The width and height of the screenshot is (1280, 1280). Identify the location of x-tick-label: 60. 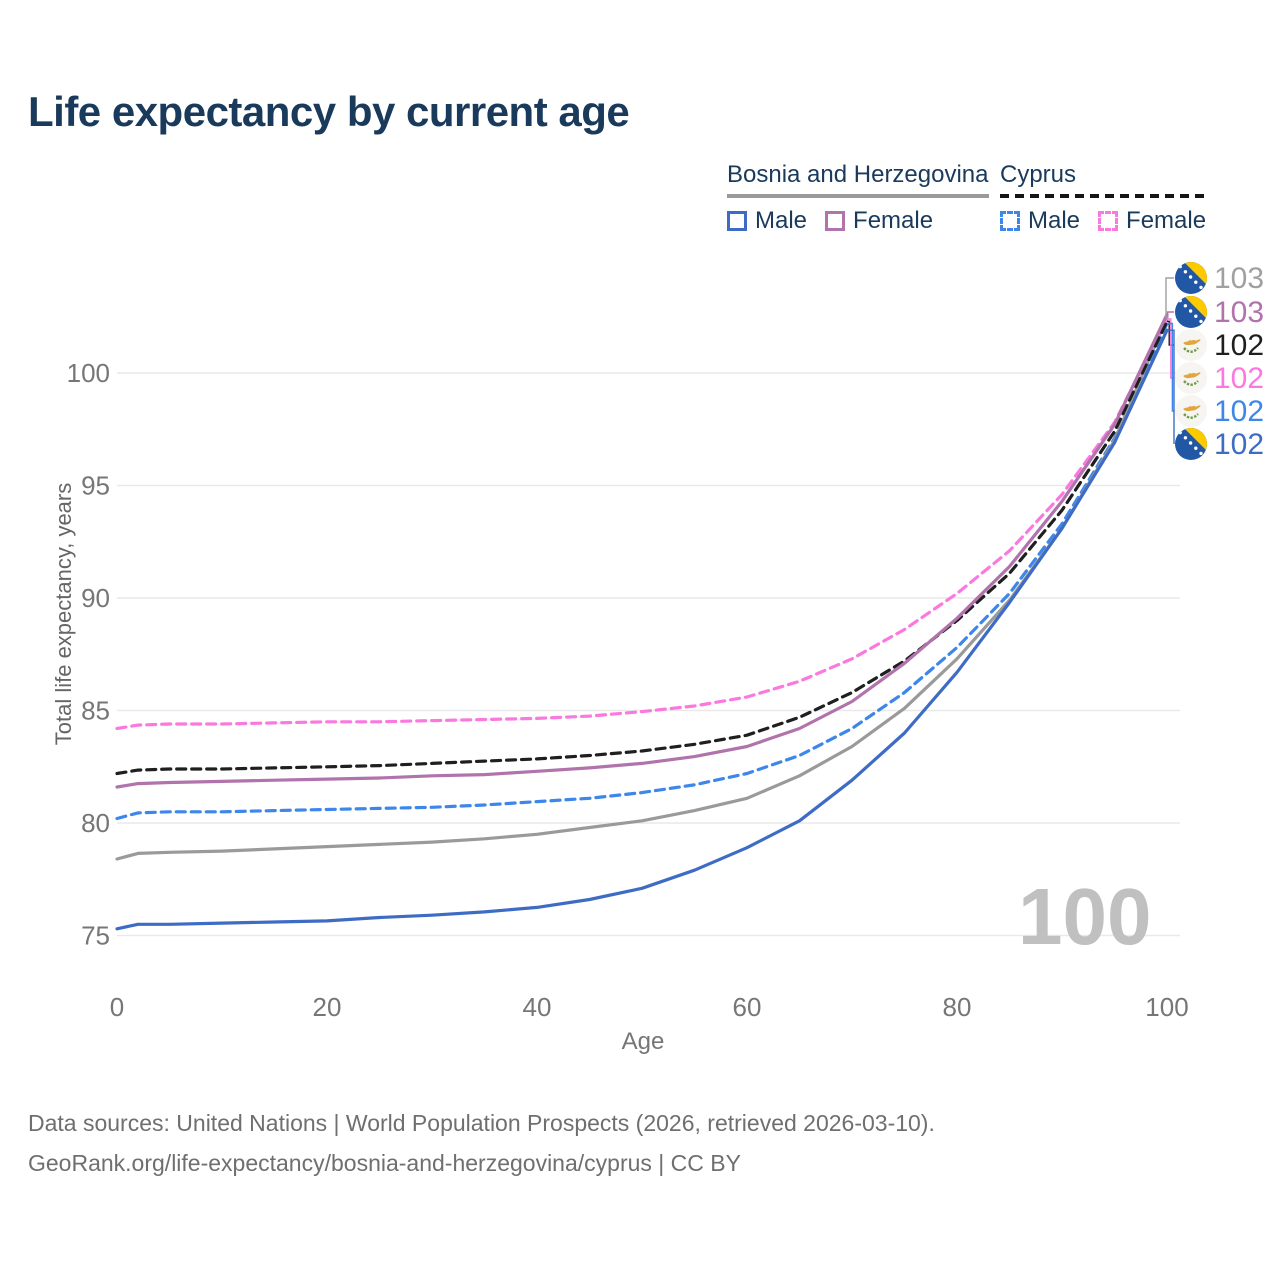
(747, 1007).